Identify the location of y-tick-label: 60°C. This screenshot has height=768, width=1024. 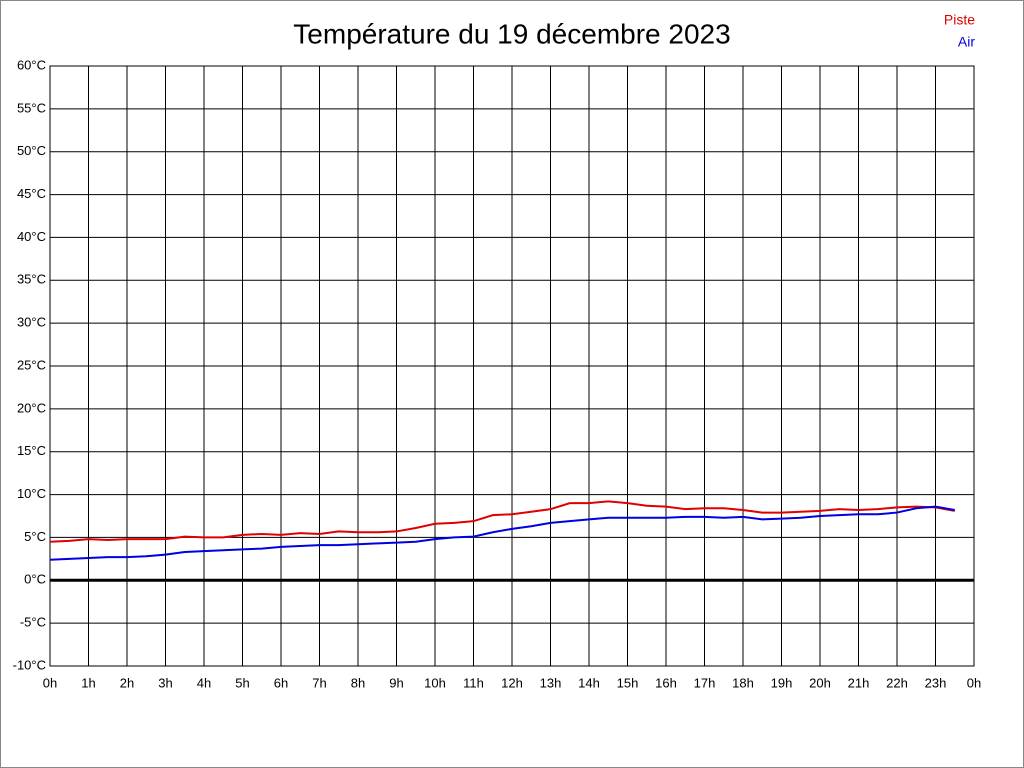
(31, 64).